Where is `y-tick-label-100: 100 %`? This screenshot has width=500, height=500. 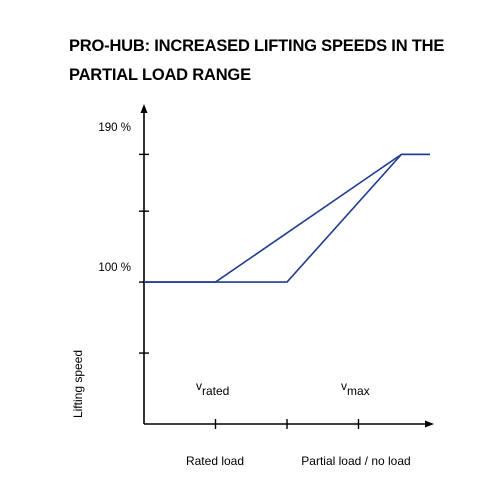 y-tick-label-100: 100 % is located at coordinates (114, 268).